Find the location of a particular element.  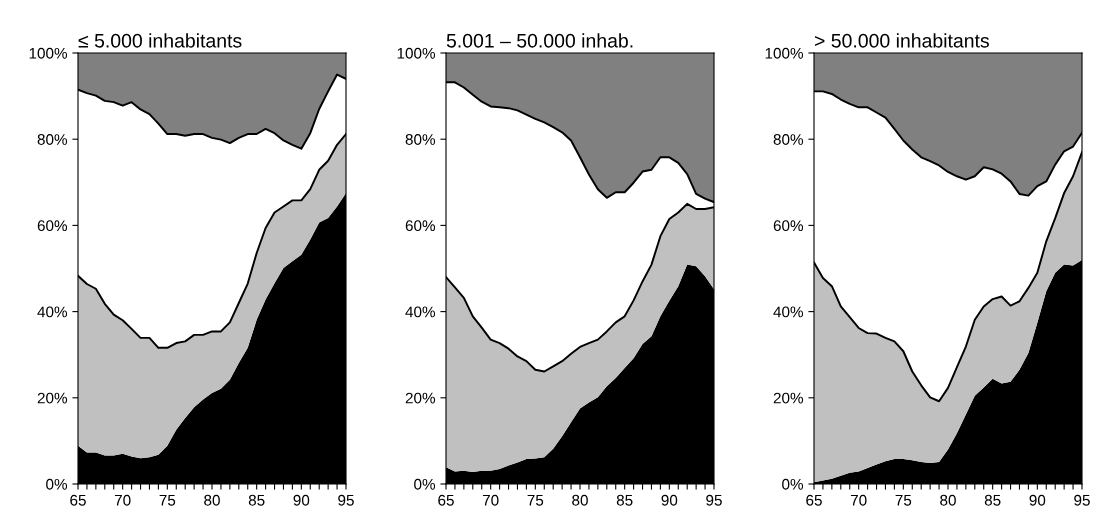

chart-title: ≤ 5.000 inhabitants is located at coordinates (160, 40).